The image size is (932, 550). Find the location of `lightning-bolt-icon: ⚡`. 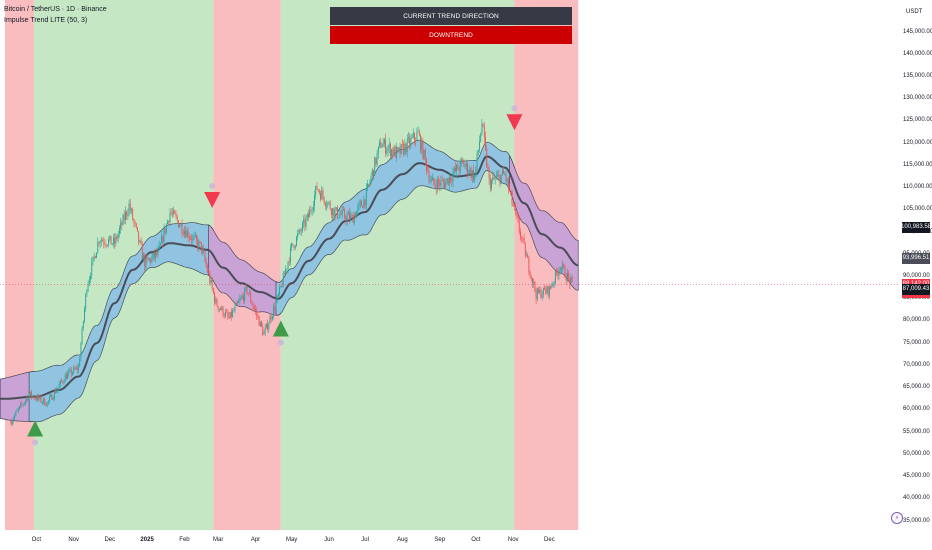

lightning-bolt-icon: ⚡ is located at coordinates (897, 518).